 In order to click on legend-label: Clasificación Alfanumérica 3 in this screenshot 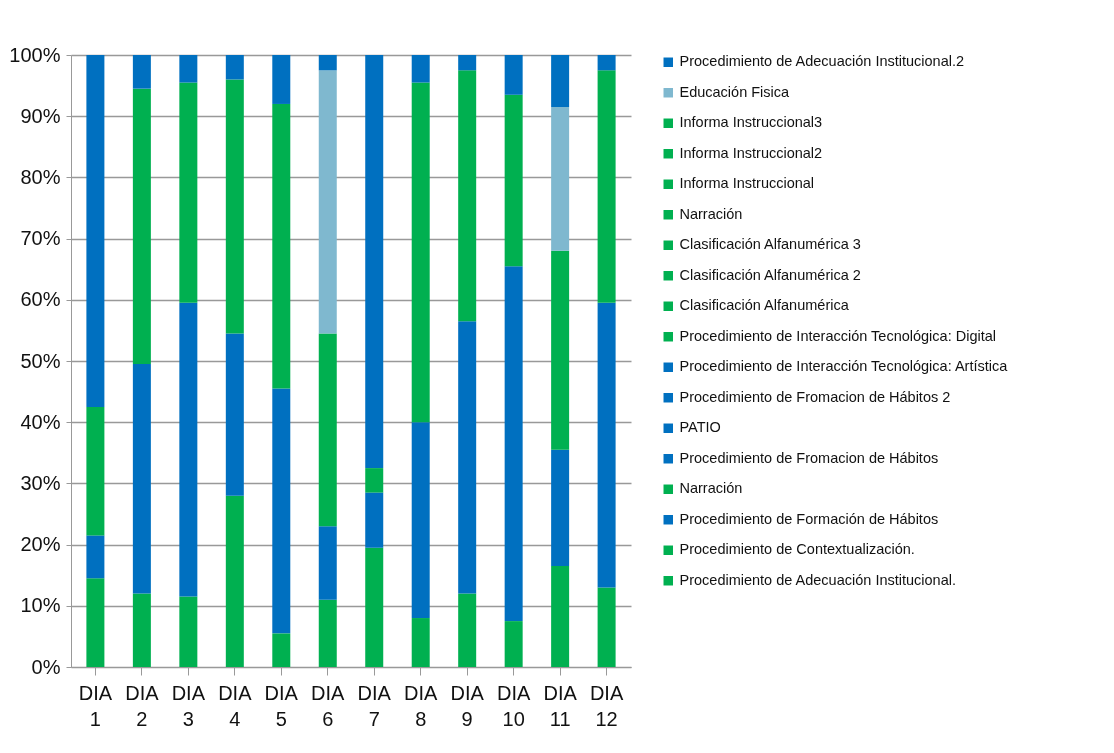, I will do `click(770, 244)`.